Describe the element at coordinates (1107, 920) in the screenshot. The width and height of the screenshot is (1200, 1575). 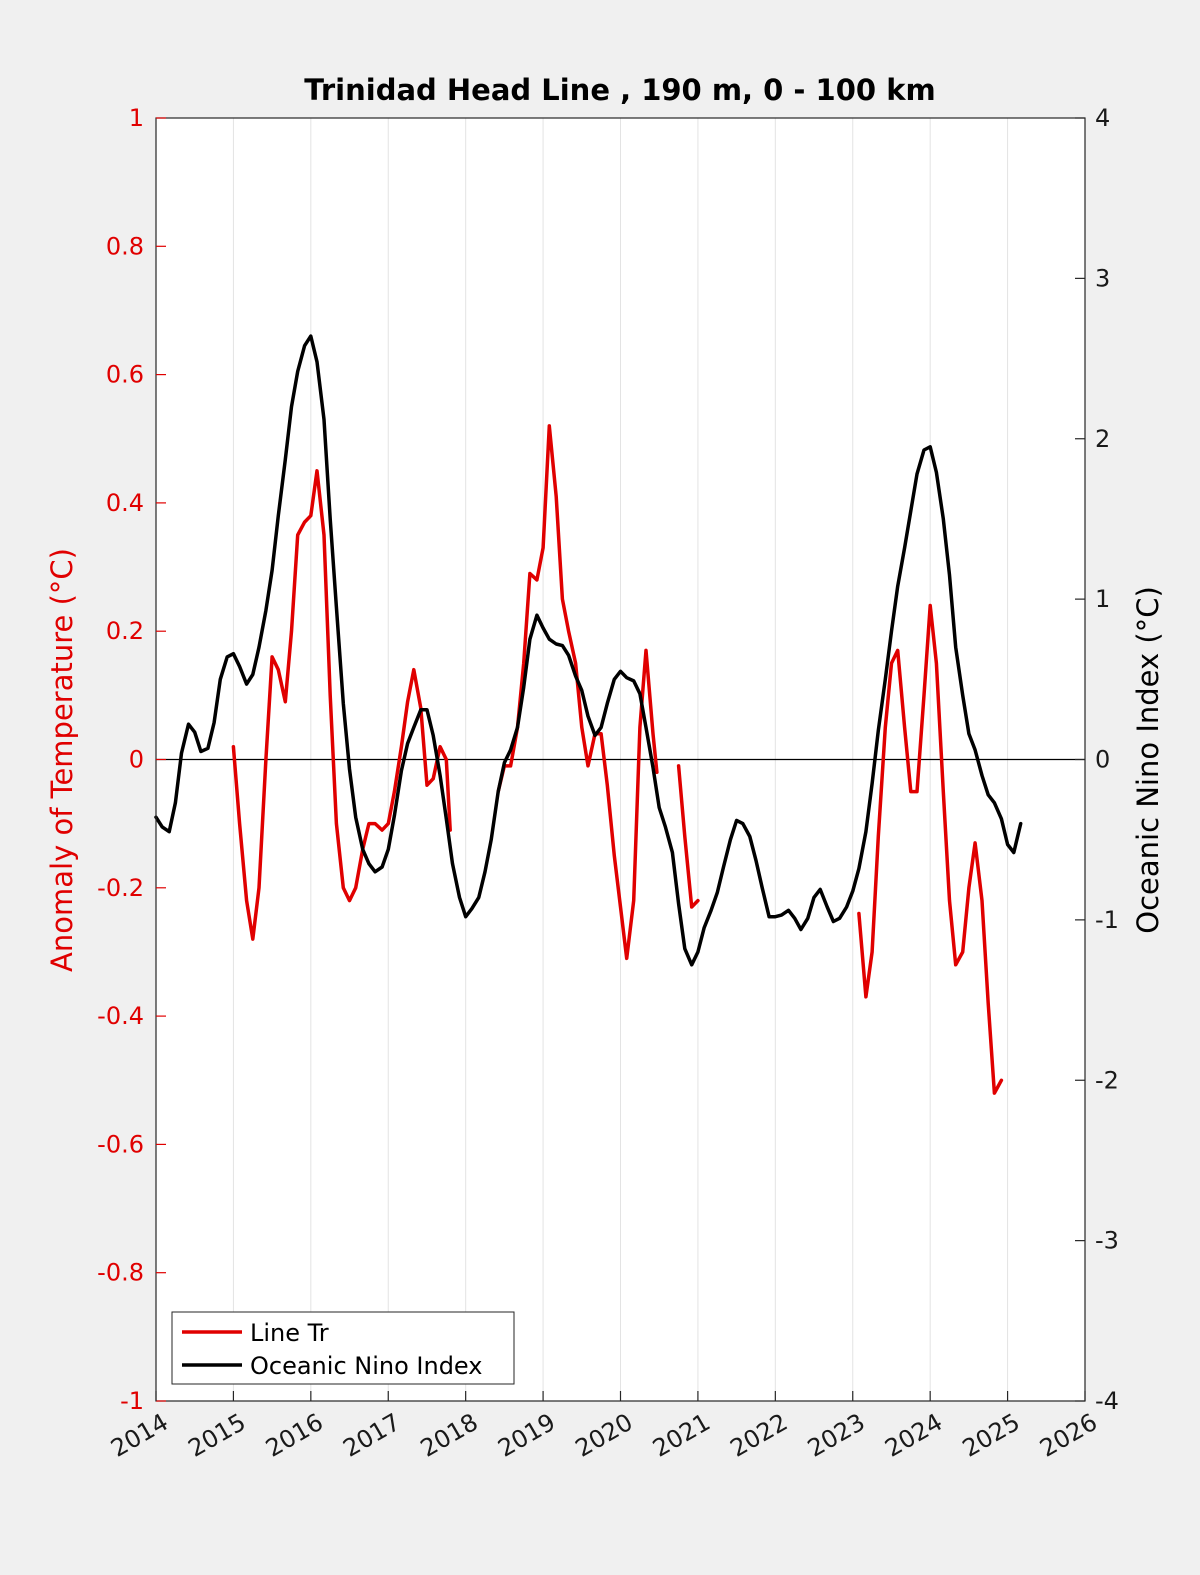
I see `right-tick-label: -1` at that location.